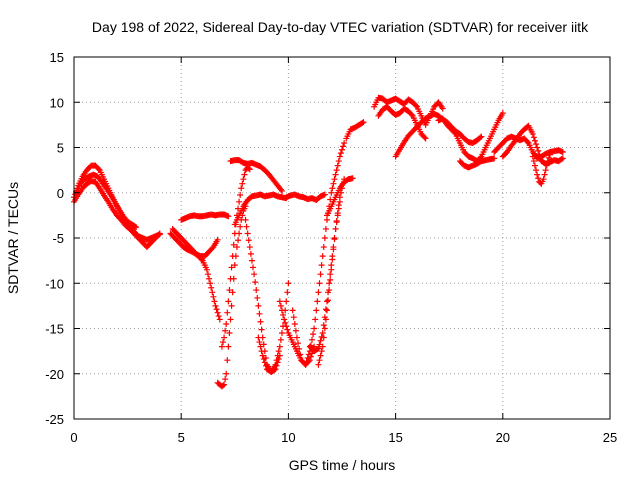  I want to click on y-tick-label: -5, so click(58, 238).